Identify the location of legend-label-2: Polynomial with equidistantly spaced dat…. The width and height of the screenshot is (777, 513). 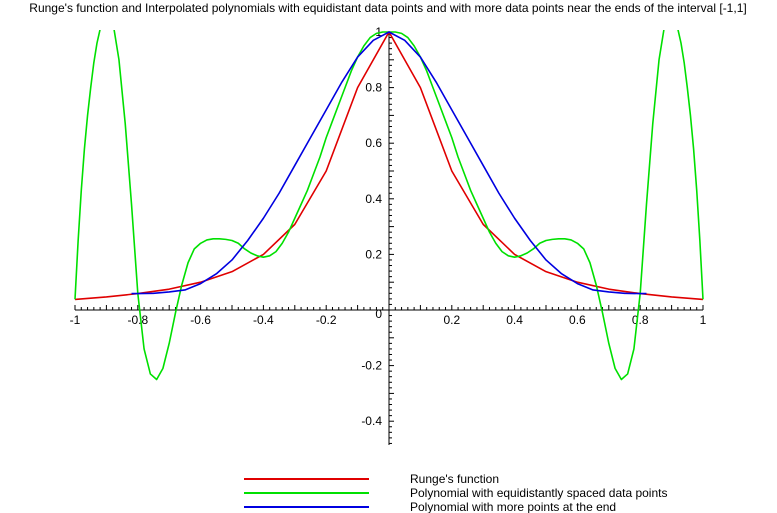
(538, 493).